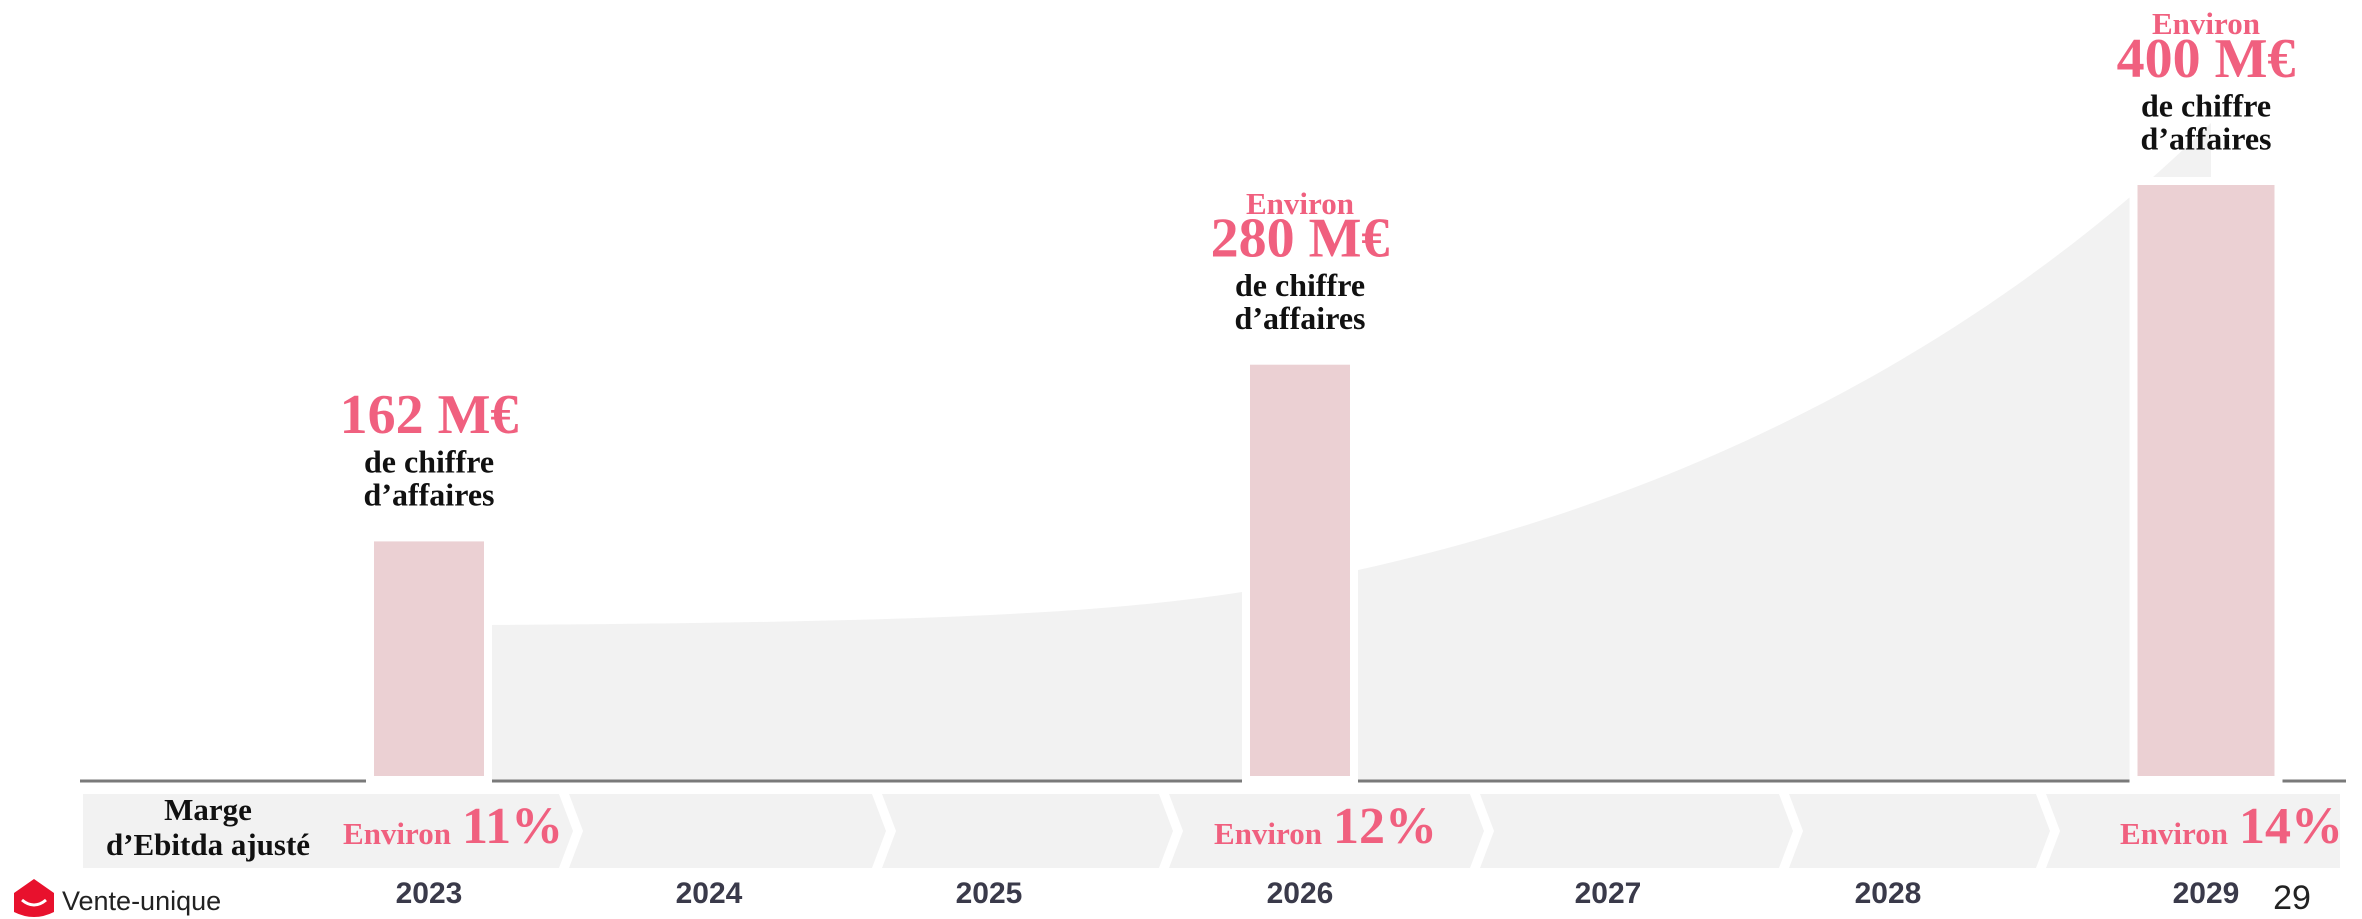 The height and width of the screenshot is (919, 2362). What do you see at coordinates (2206, 59) in the screenshot?
I see `value-label: 400 M€` at bounding box center [2206, 59].